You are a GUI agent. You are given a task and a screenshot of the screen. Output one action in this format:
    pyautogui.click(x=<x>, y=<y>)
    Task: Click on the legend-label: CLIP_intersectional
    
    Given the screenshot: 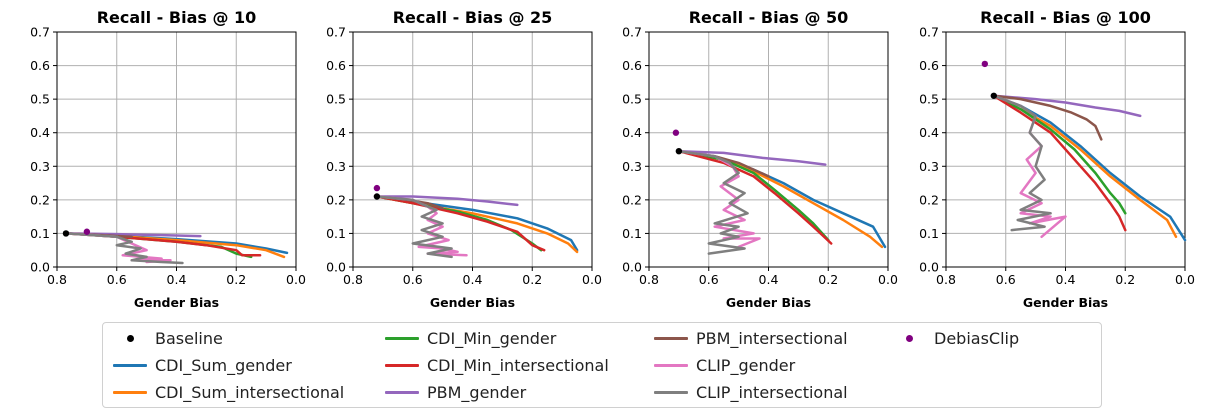 What is the action you would take?
    pyautogui.click(x=772, y=392)
    